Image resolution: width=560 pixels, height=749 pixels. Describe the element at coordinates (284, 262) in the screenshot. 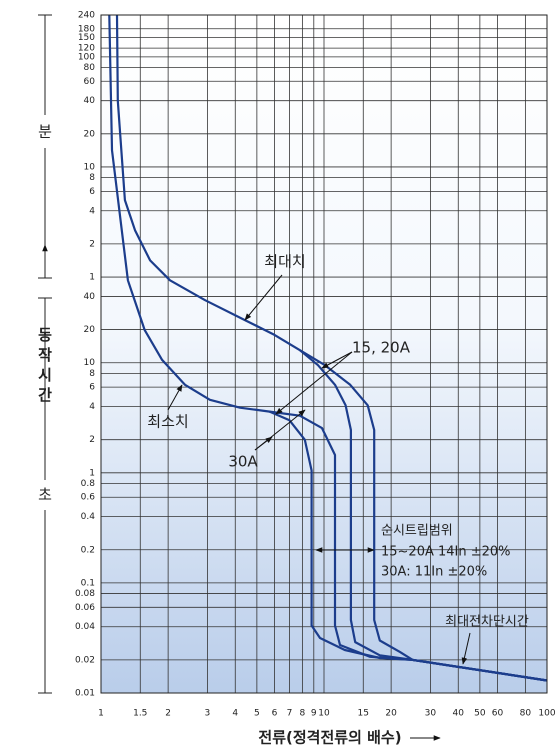

I see `annotation: 최대치` at that location.